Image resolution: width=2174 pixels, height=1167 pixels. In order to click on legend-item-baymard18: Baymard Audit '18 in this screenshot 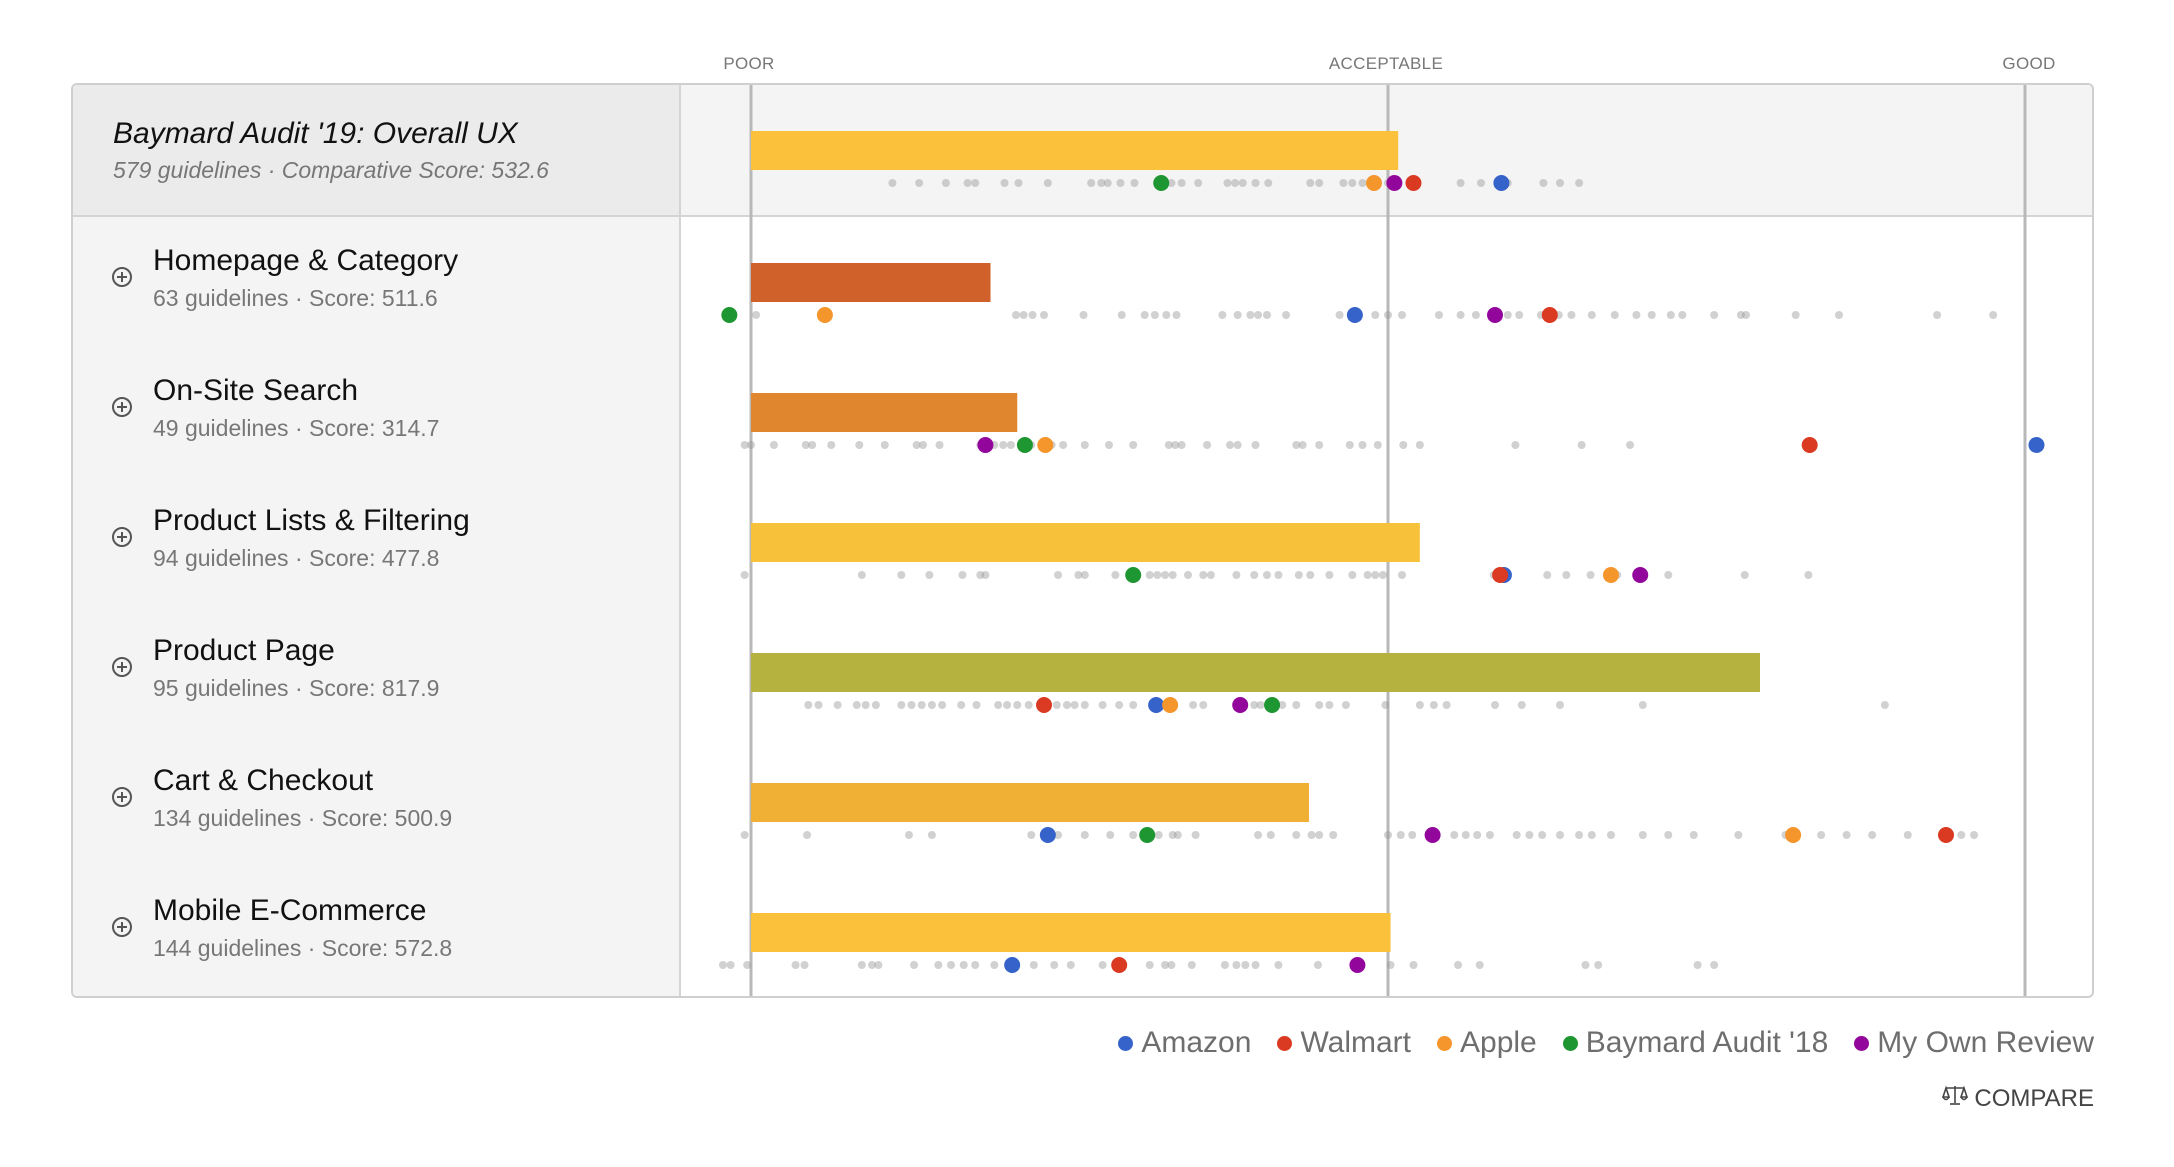, I will do `click(1695, 1043)`.